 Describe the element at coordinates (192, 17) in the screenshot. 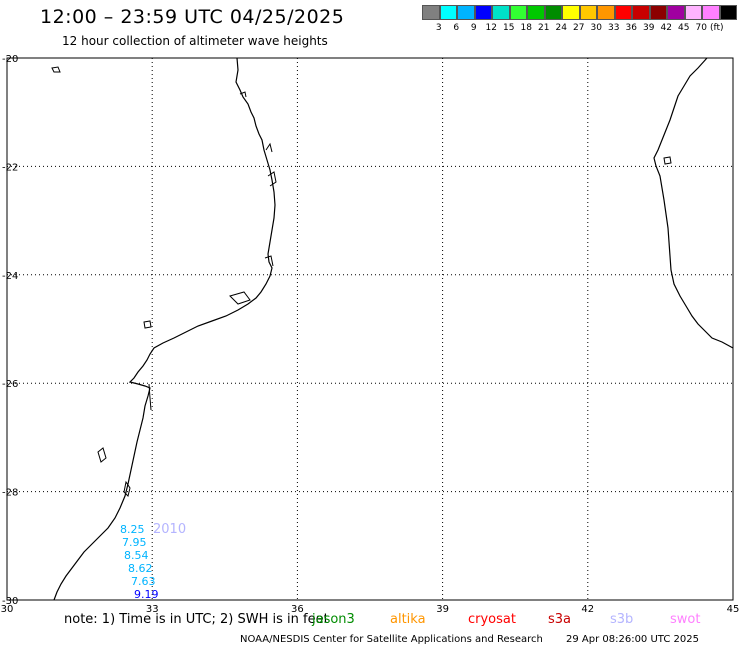

I see `map-title: 12:00 – 23:59 UTC 04/25/2025` at that location.